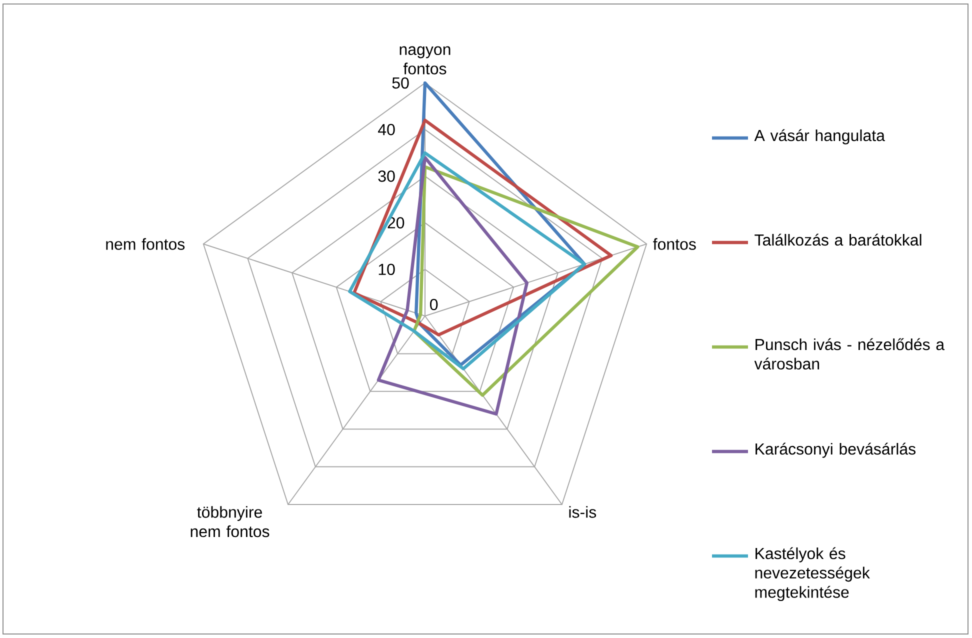  I want to click on legend-label: Kastélyok és nevezetességek megtekintése, so click(812, 574).